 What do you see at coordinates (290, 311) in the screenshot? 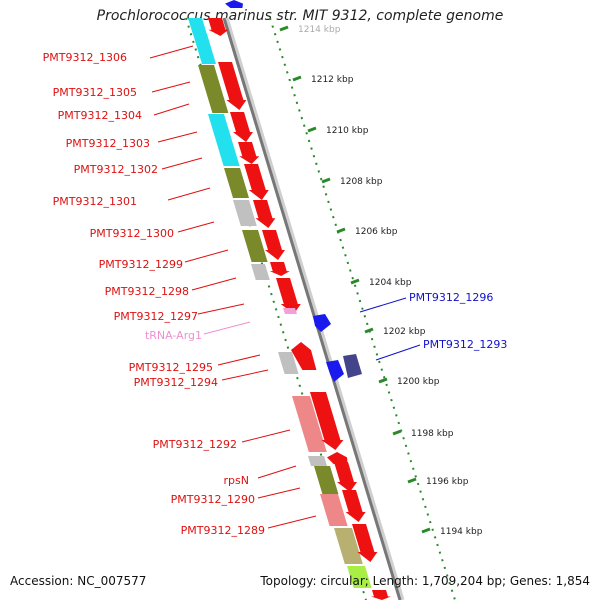
I see `trna-feature` at bounding box center [290, 311].